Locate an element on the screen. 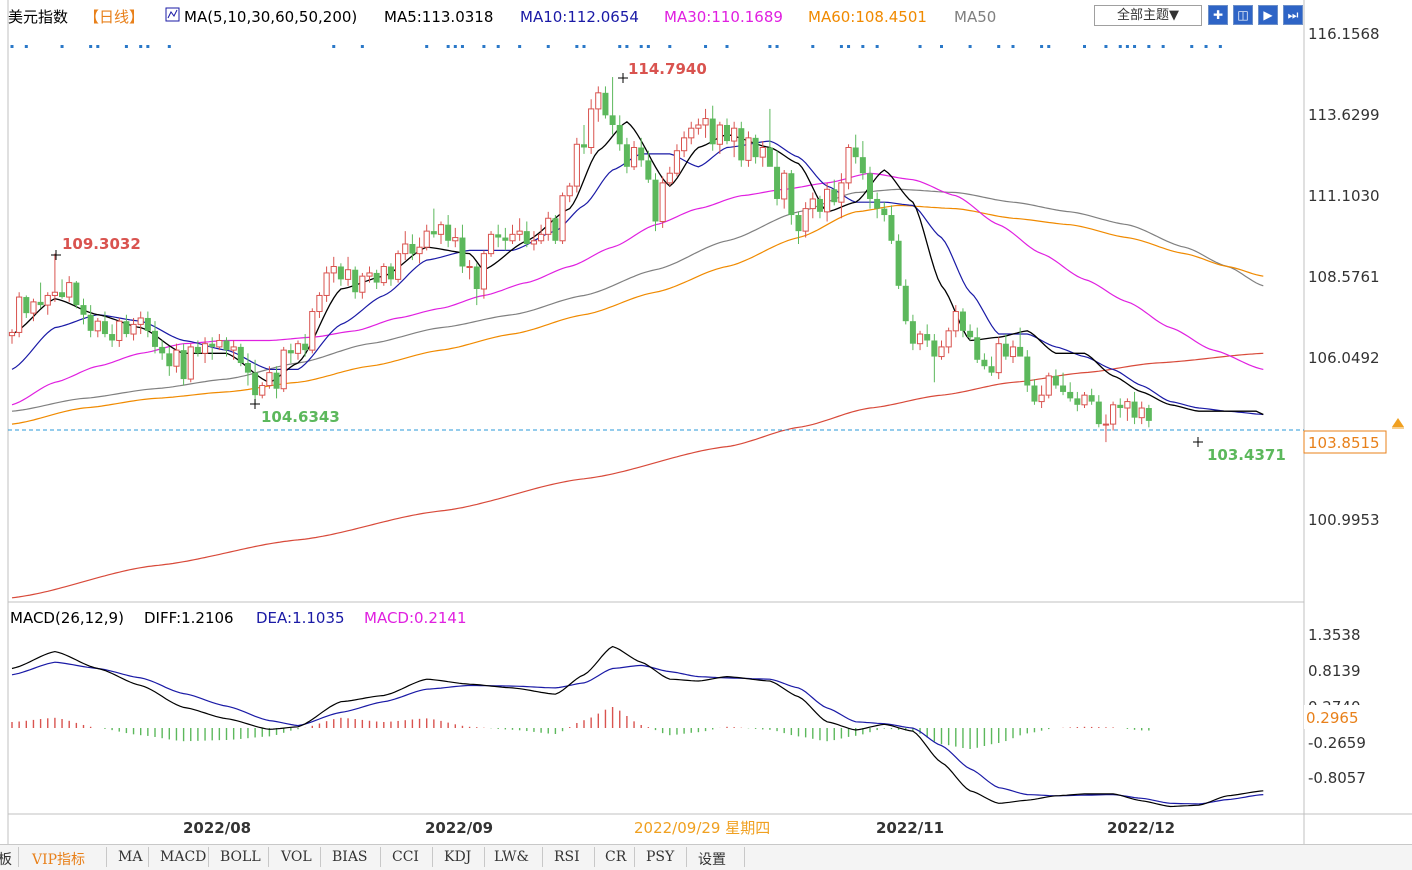 This screenshot has height=870, width=1412. theme-dropdown: 全部主题▼ is located at coordinates (1148, 15).